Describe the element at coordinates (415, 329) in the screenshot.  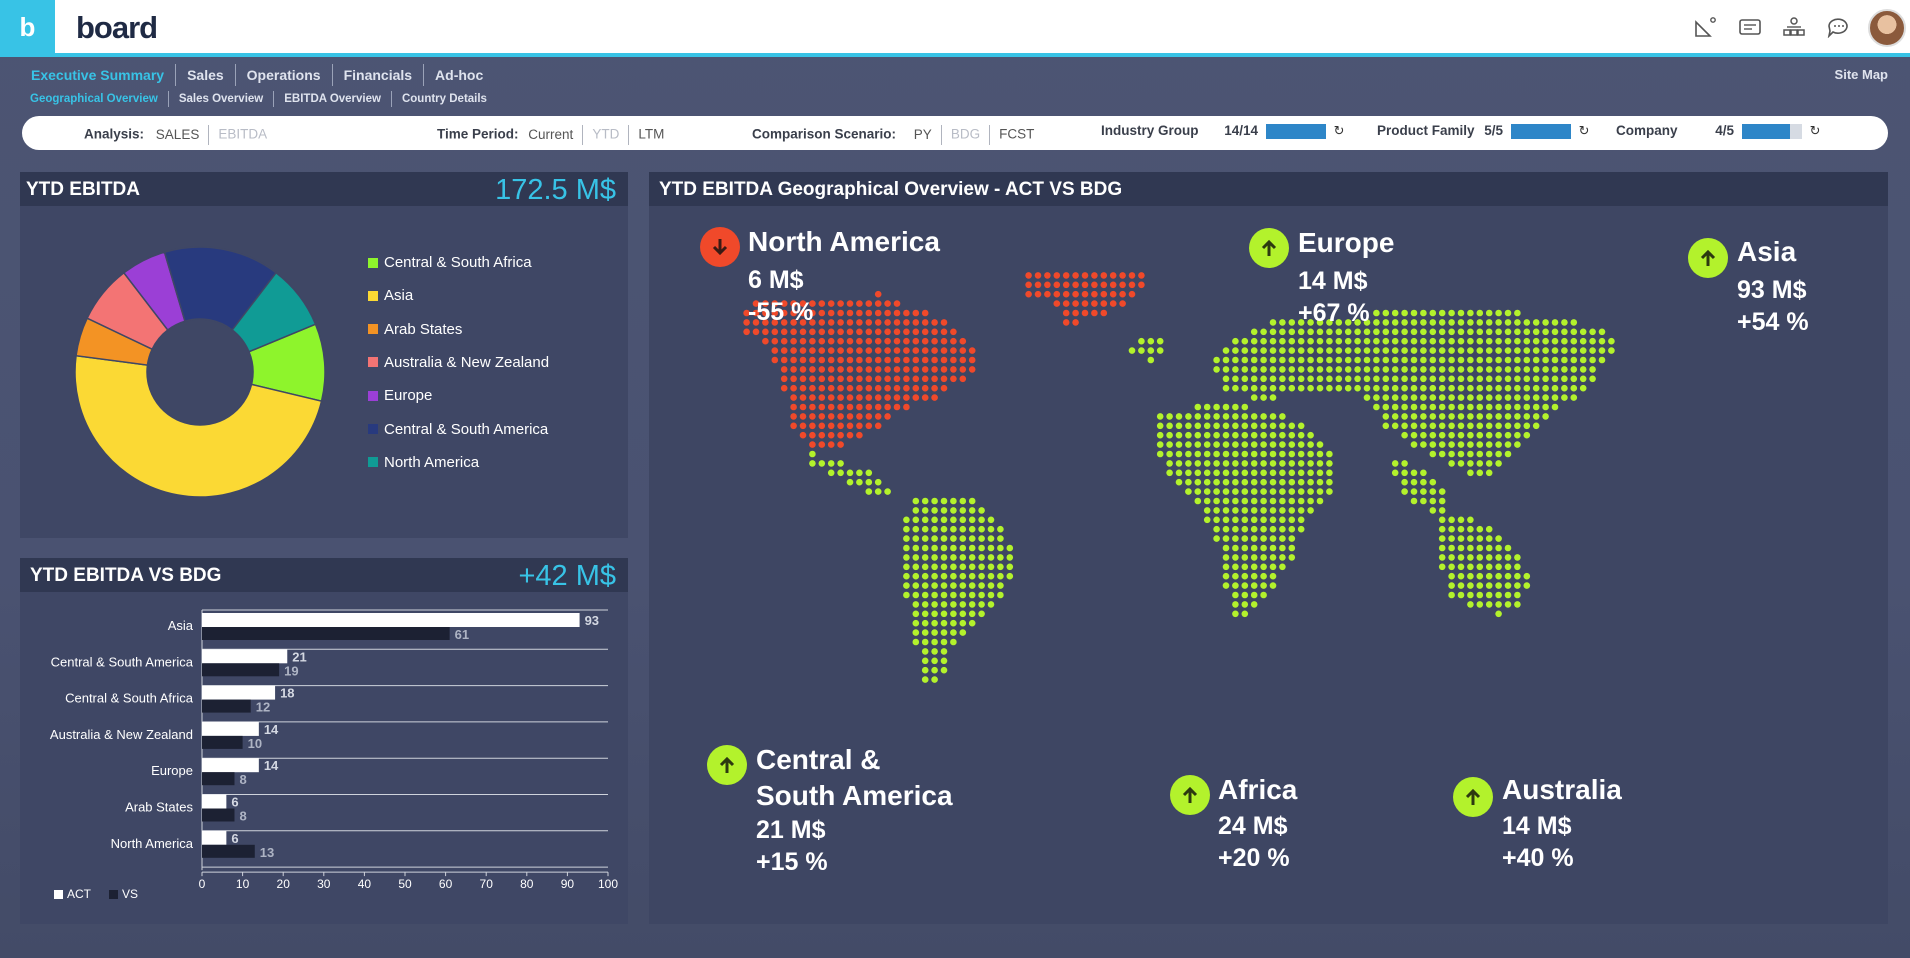
I see `legend-item: Arab States` at that location.